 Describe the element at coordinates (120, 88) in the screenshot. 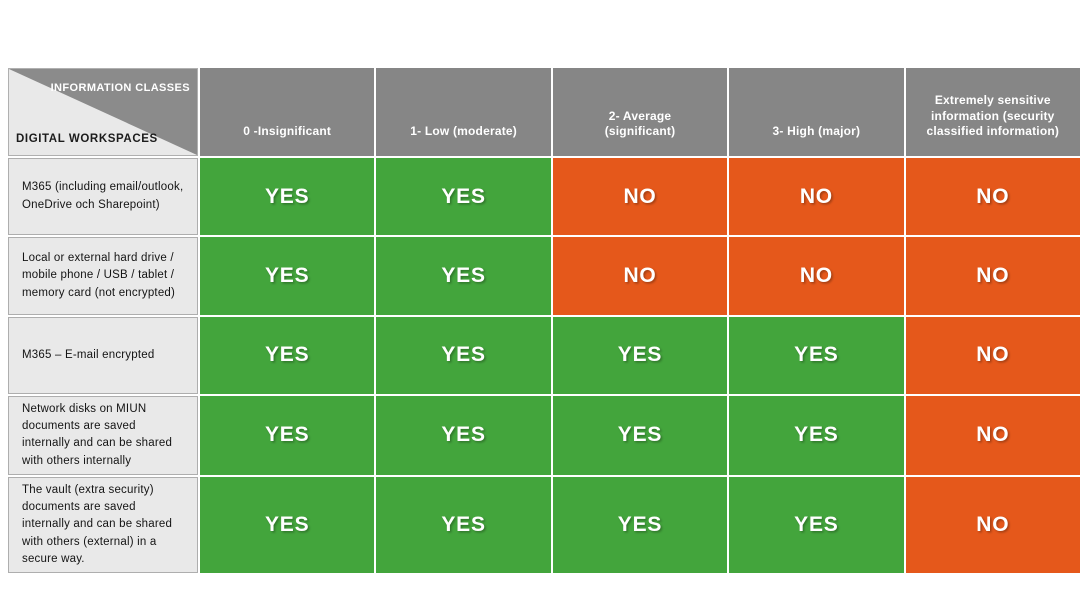

I see `corner-top-label: INFORMATION CLASSES` at that location.